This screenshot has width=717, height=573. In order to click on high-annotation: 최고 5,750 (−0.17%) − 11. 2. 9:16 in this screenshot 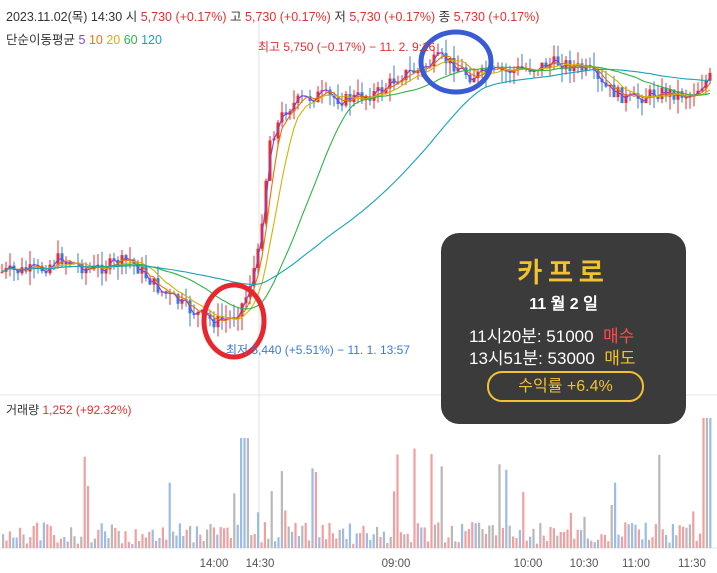, I will do `click(347, 47)`.